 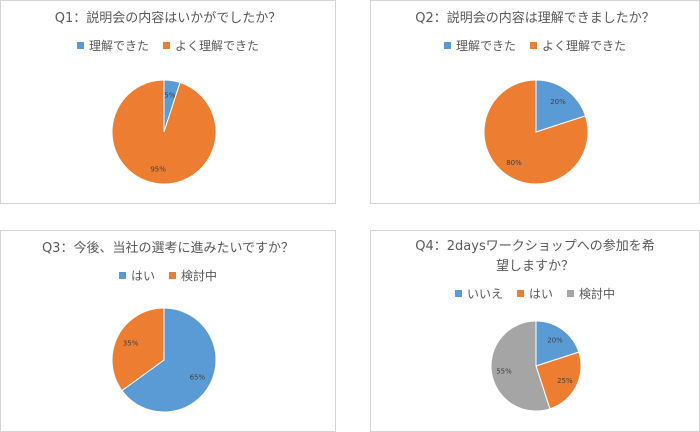 I want to click on slice-label: 35%, so click(x=131, y=344).